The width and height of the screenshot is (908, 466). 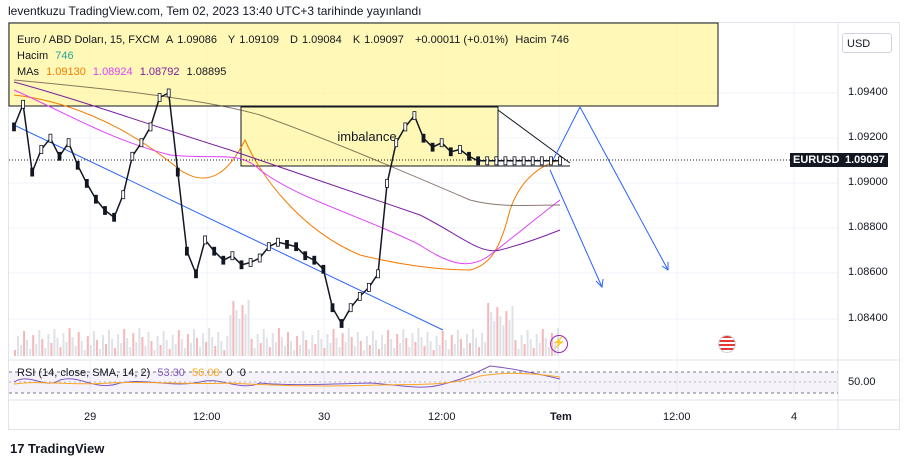 What do you see at coordinates (442, 417) in the screenshot?
I see `x-tick: 12:00` at bounding box center [442, 417].